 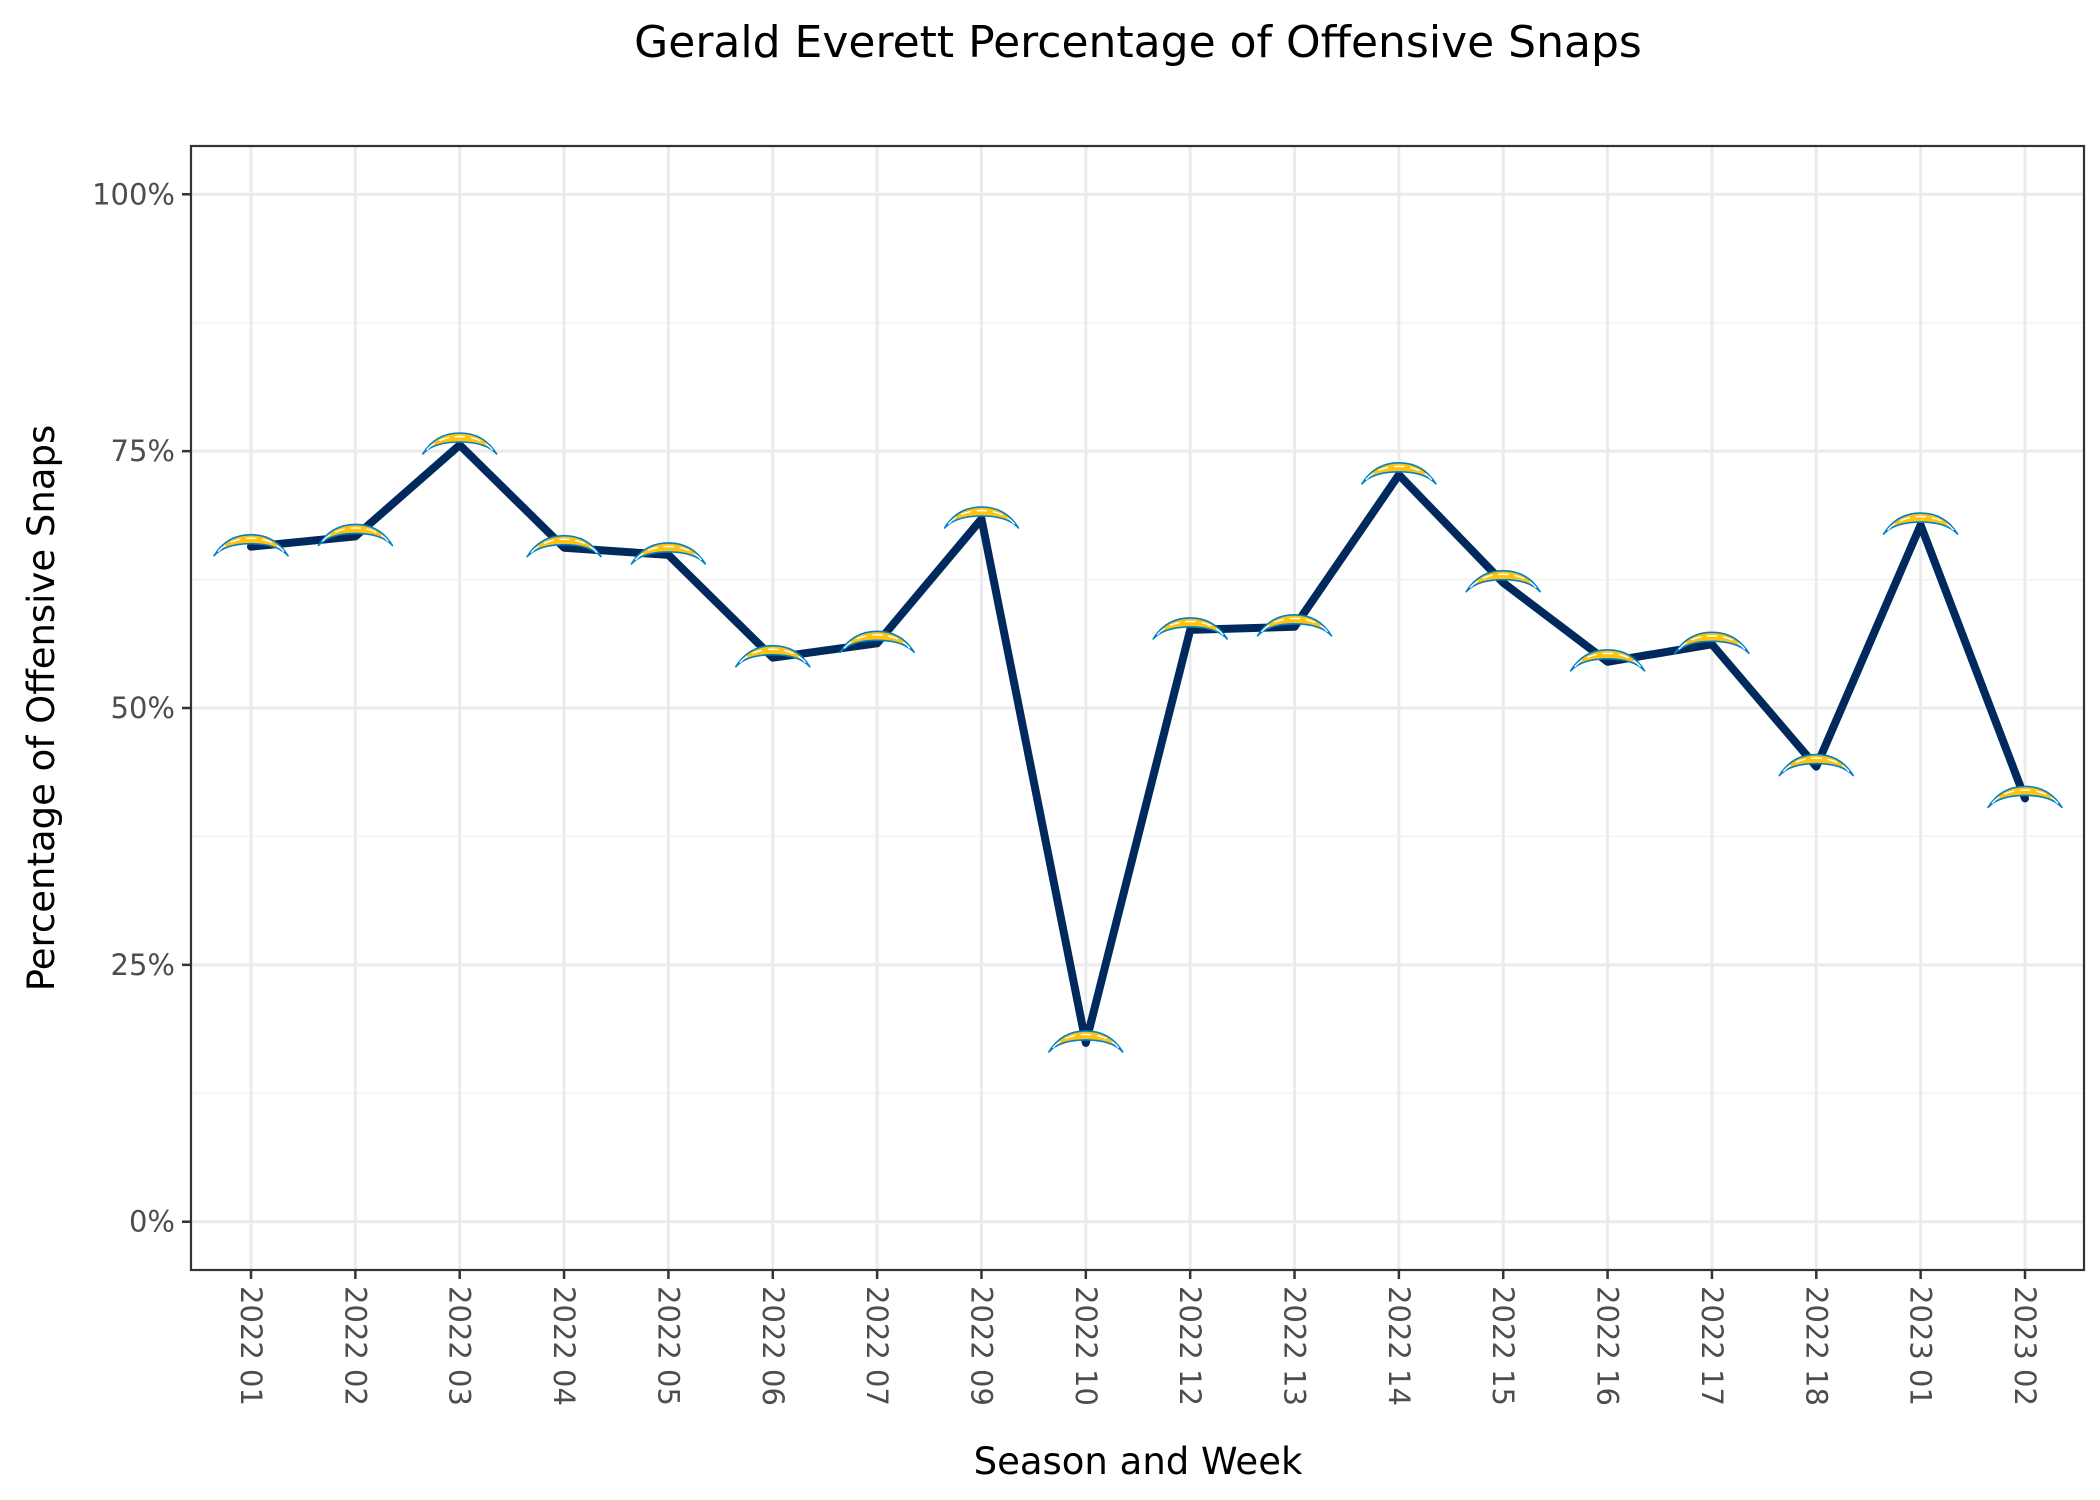 I want to click on y-axis-ticks: 0% 25% 50% 75% 100%, so click(x=141, y=708).